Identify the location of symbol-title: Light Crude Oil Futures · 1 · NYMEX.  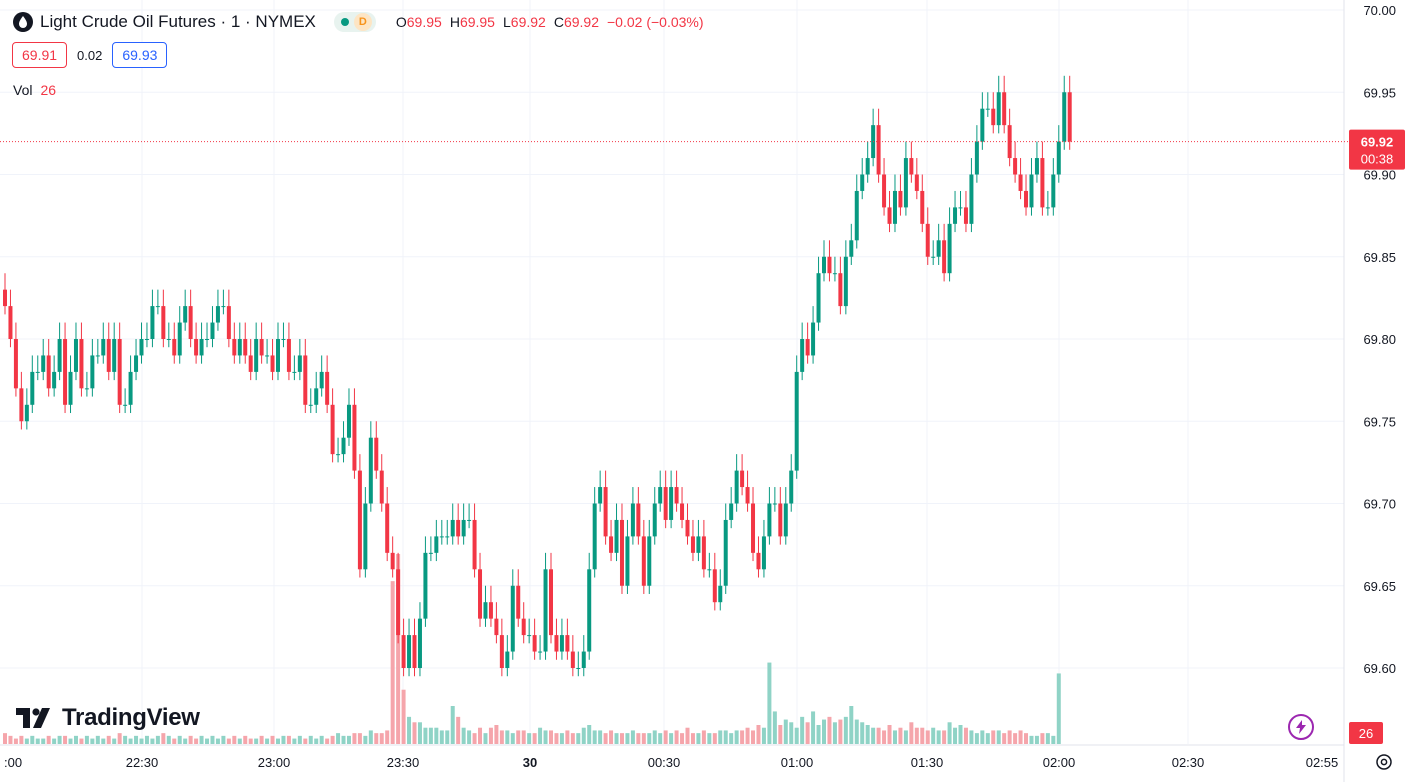
(178, 21).